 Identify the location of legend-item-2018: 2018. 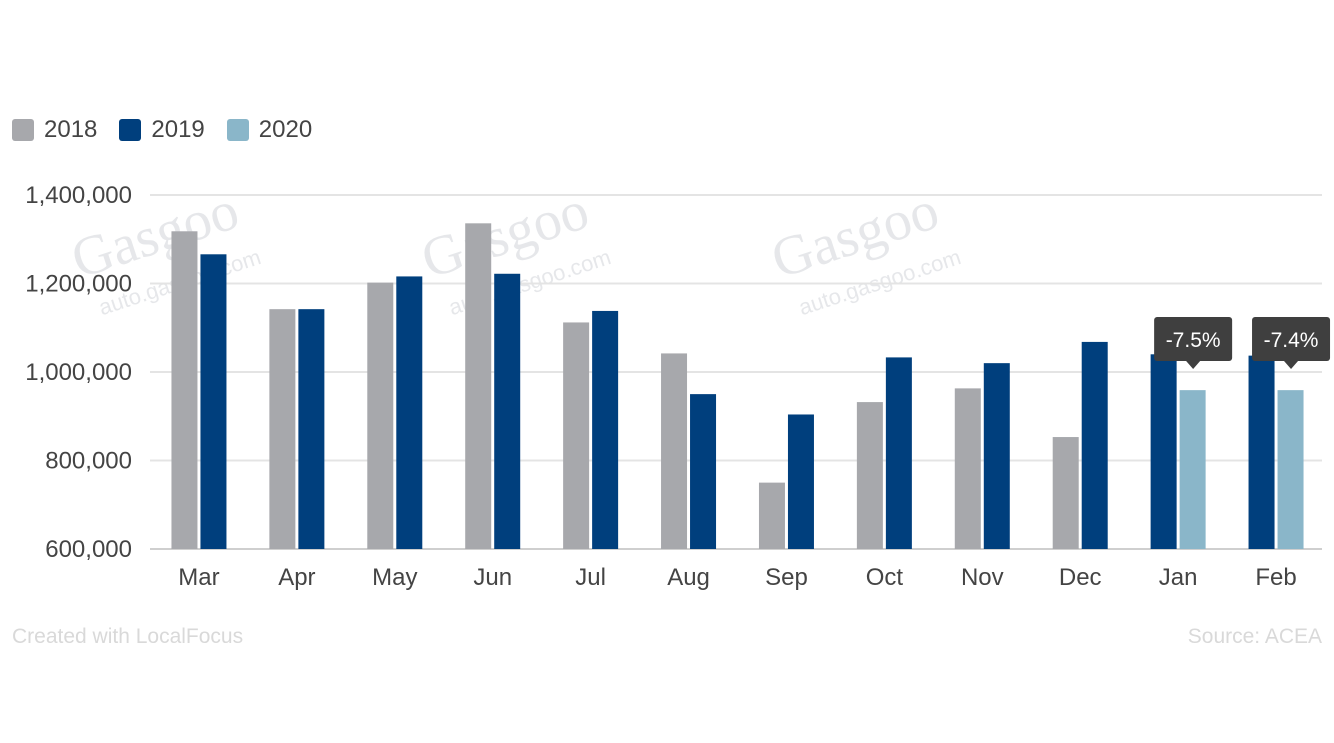
(54, 130).